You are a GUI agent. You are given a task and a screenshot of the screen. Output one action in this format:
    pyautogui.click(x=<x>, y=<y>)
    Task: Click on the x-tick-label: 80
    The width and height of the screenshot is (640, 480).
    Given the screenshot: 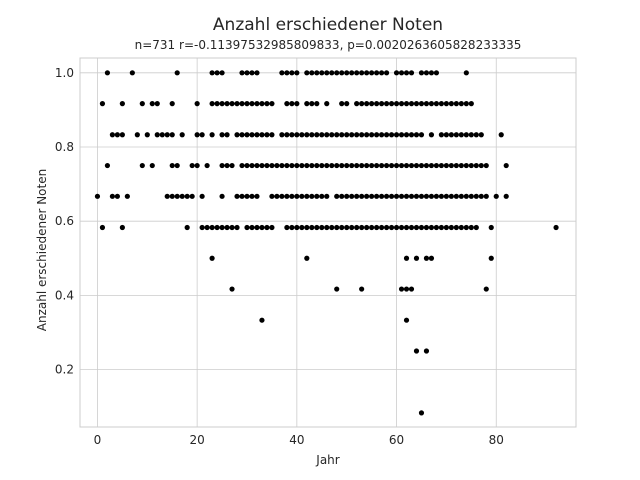 What is the action you would take?
    pyautogui.click(x=496, y=440)
    